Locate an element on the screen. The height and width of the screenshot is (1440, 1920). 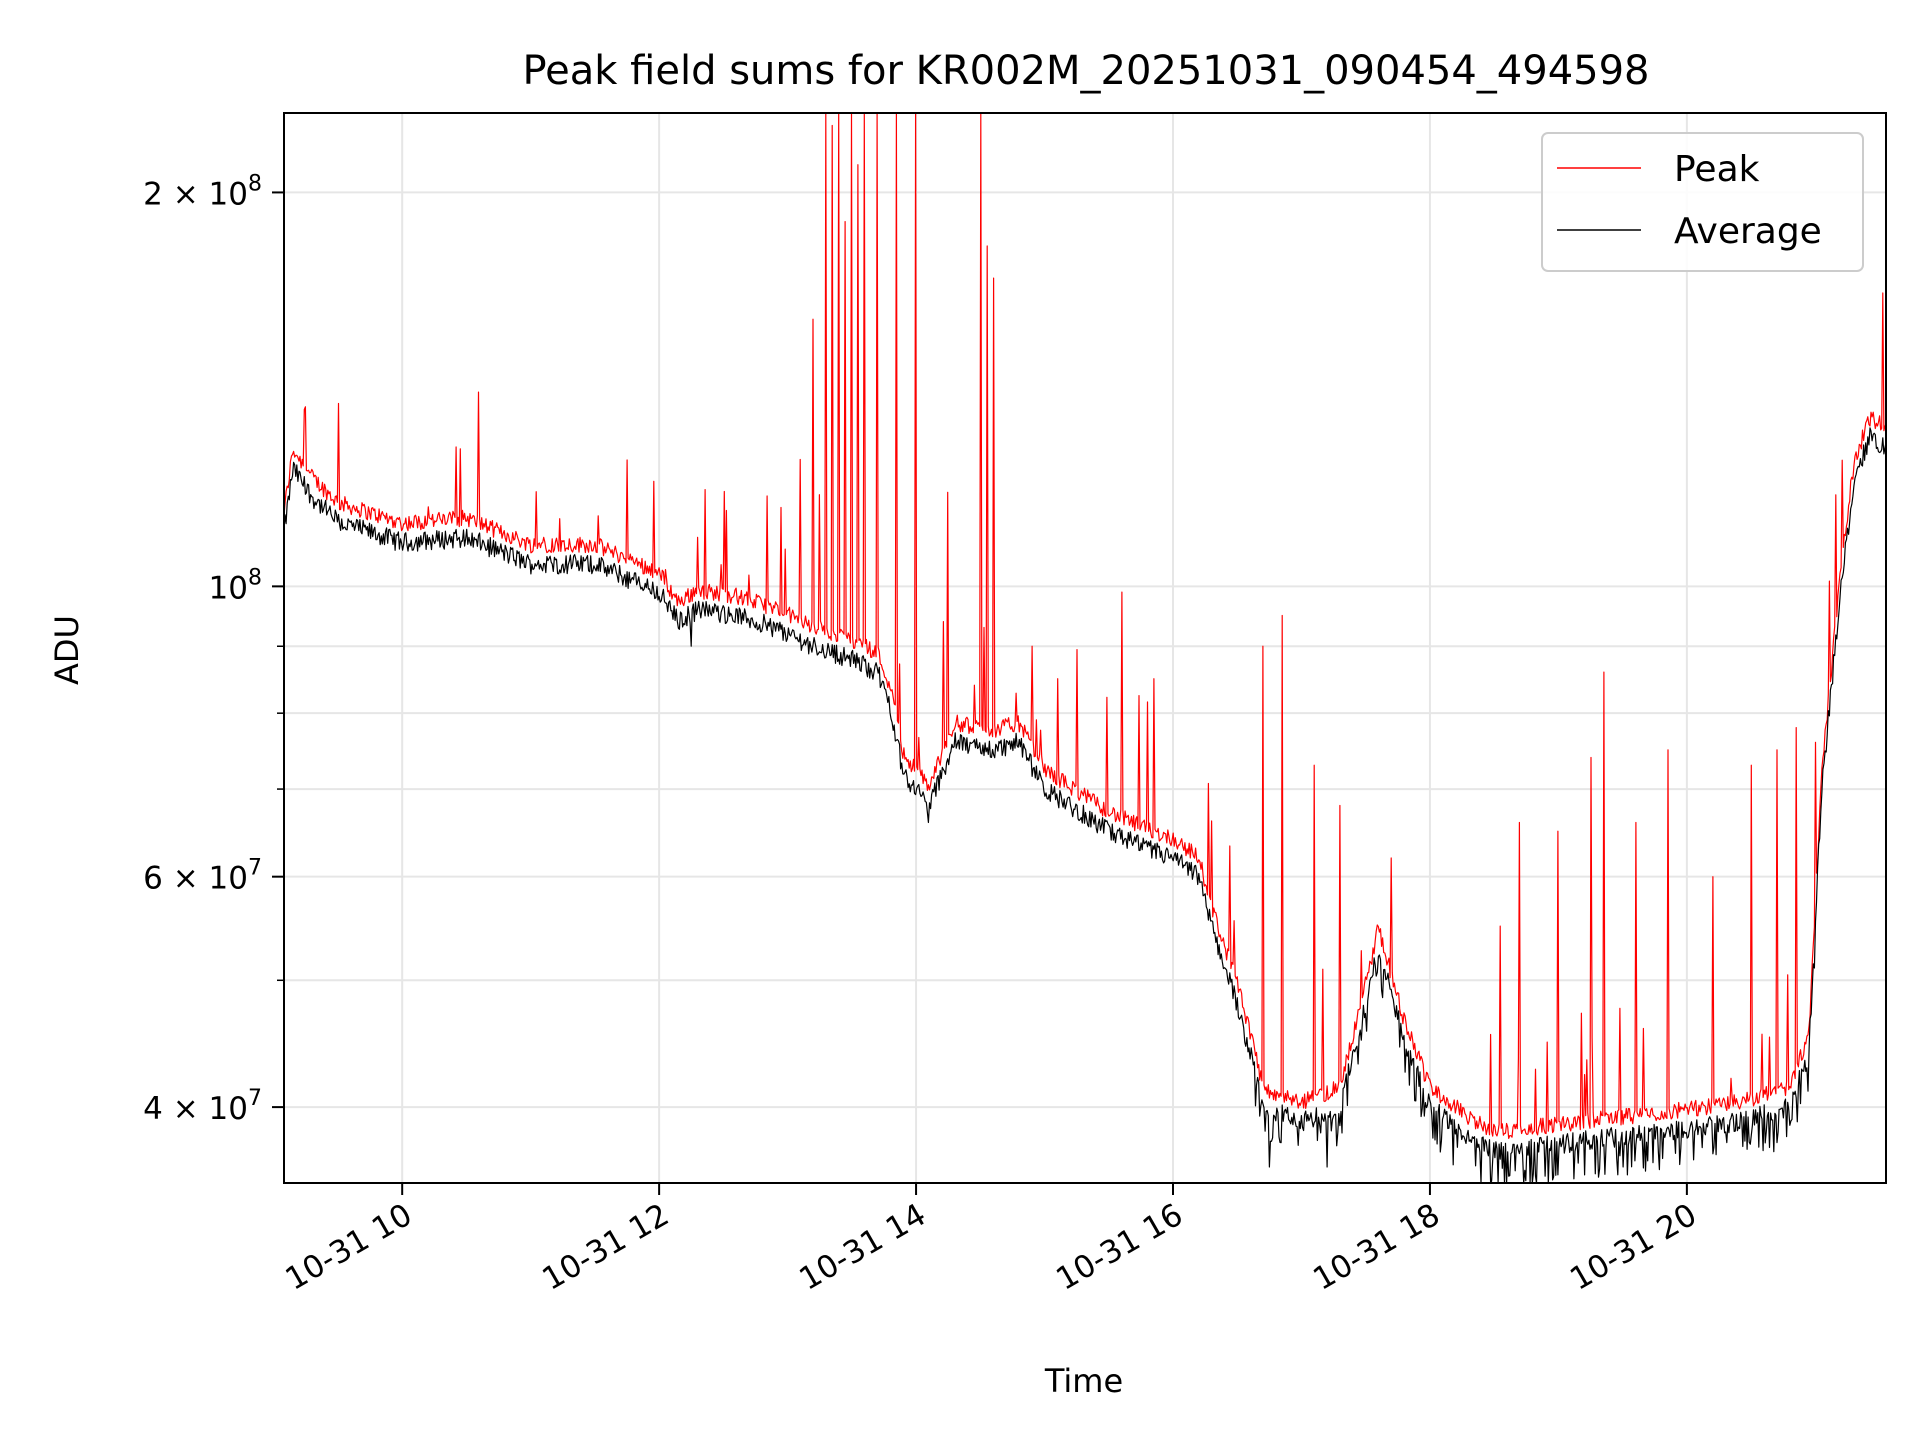
legend: Peak Average is located at coordinates (1702, 202).